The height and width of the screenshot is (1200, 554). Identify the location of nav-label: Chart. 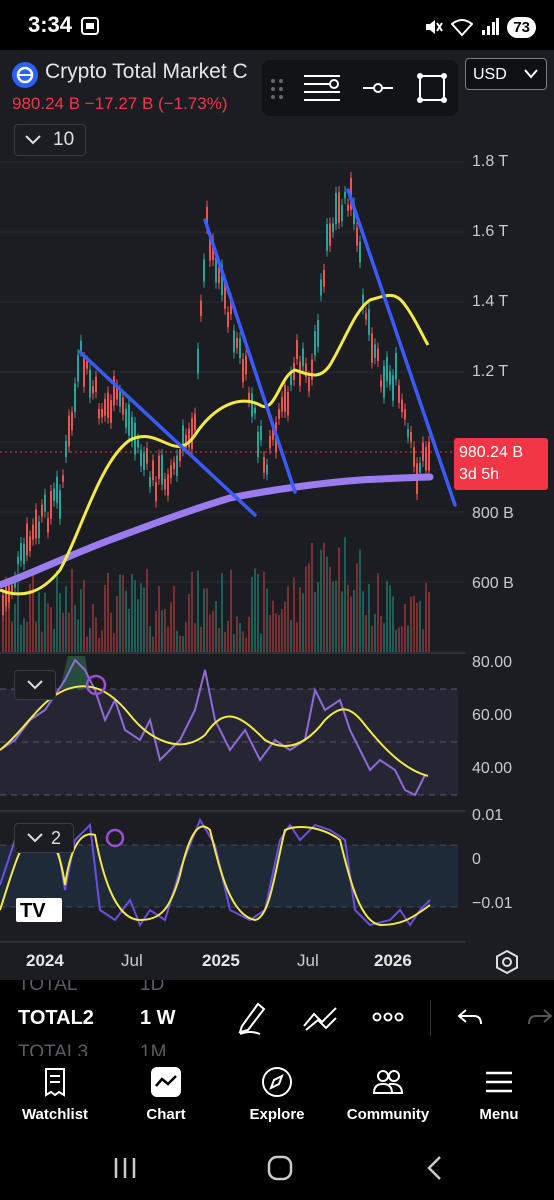
(166, 1114).